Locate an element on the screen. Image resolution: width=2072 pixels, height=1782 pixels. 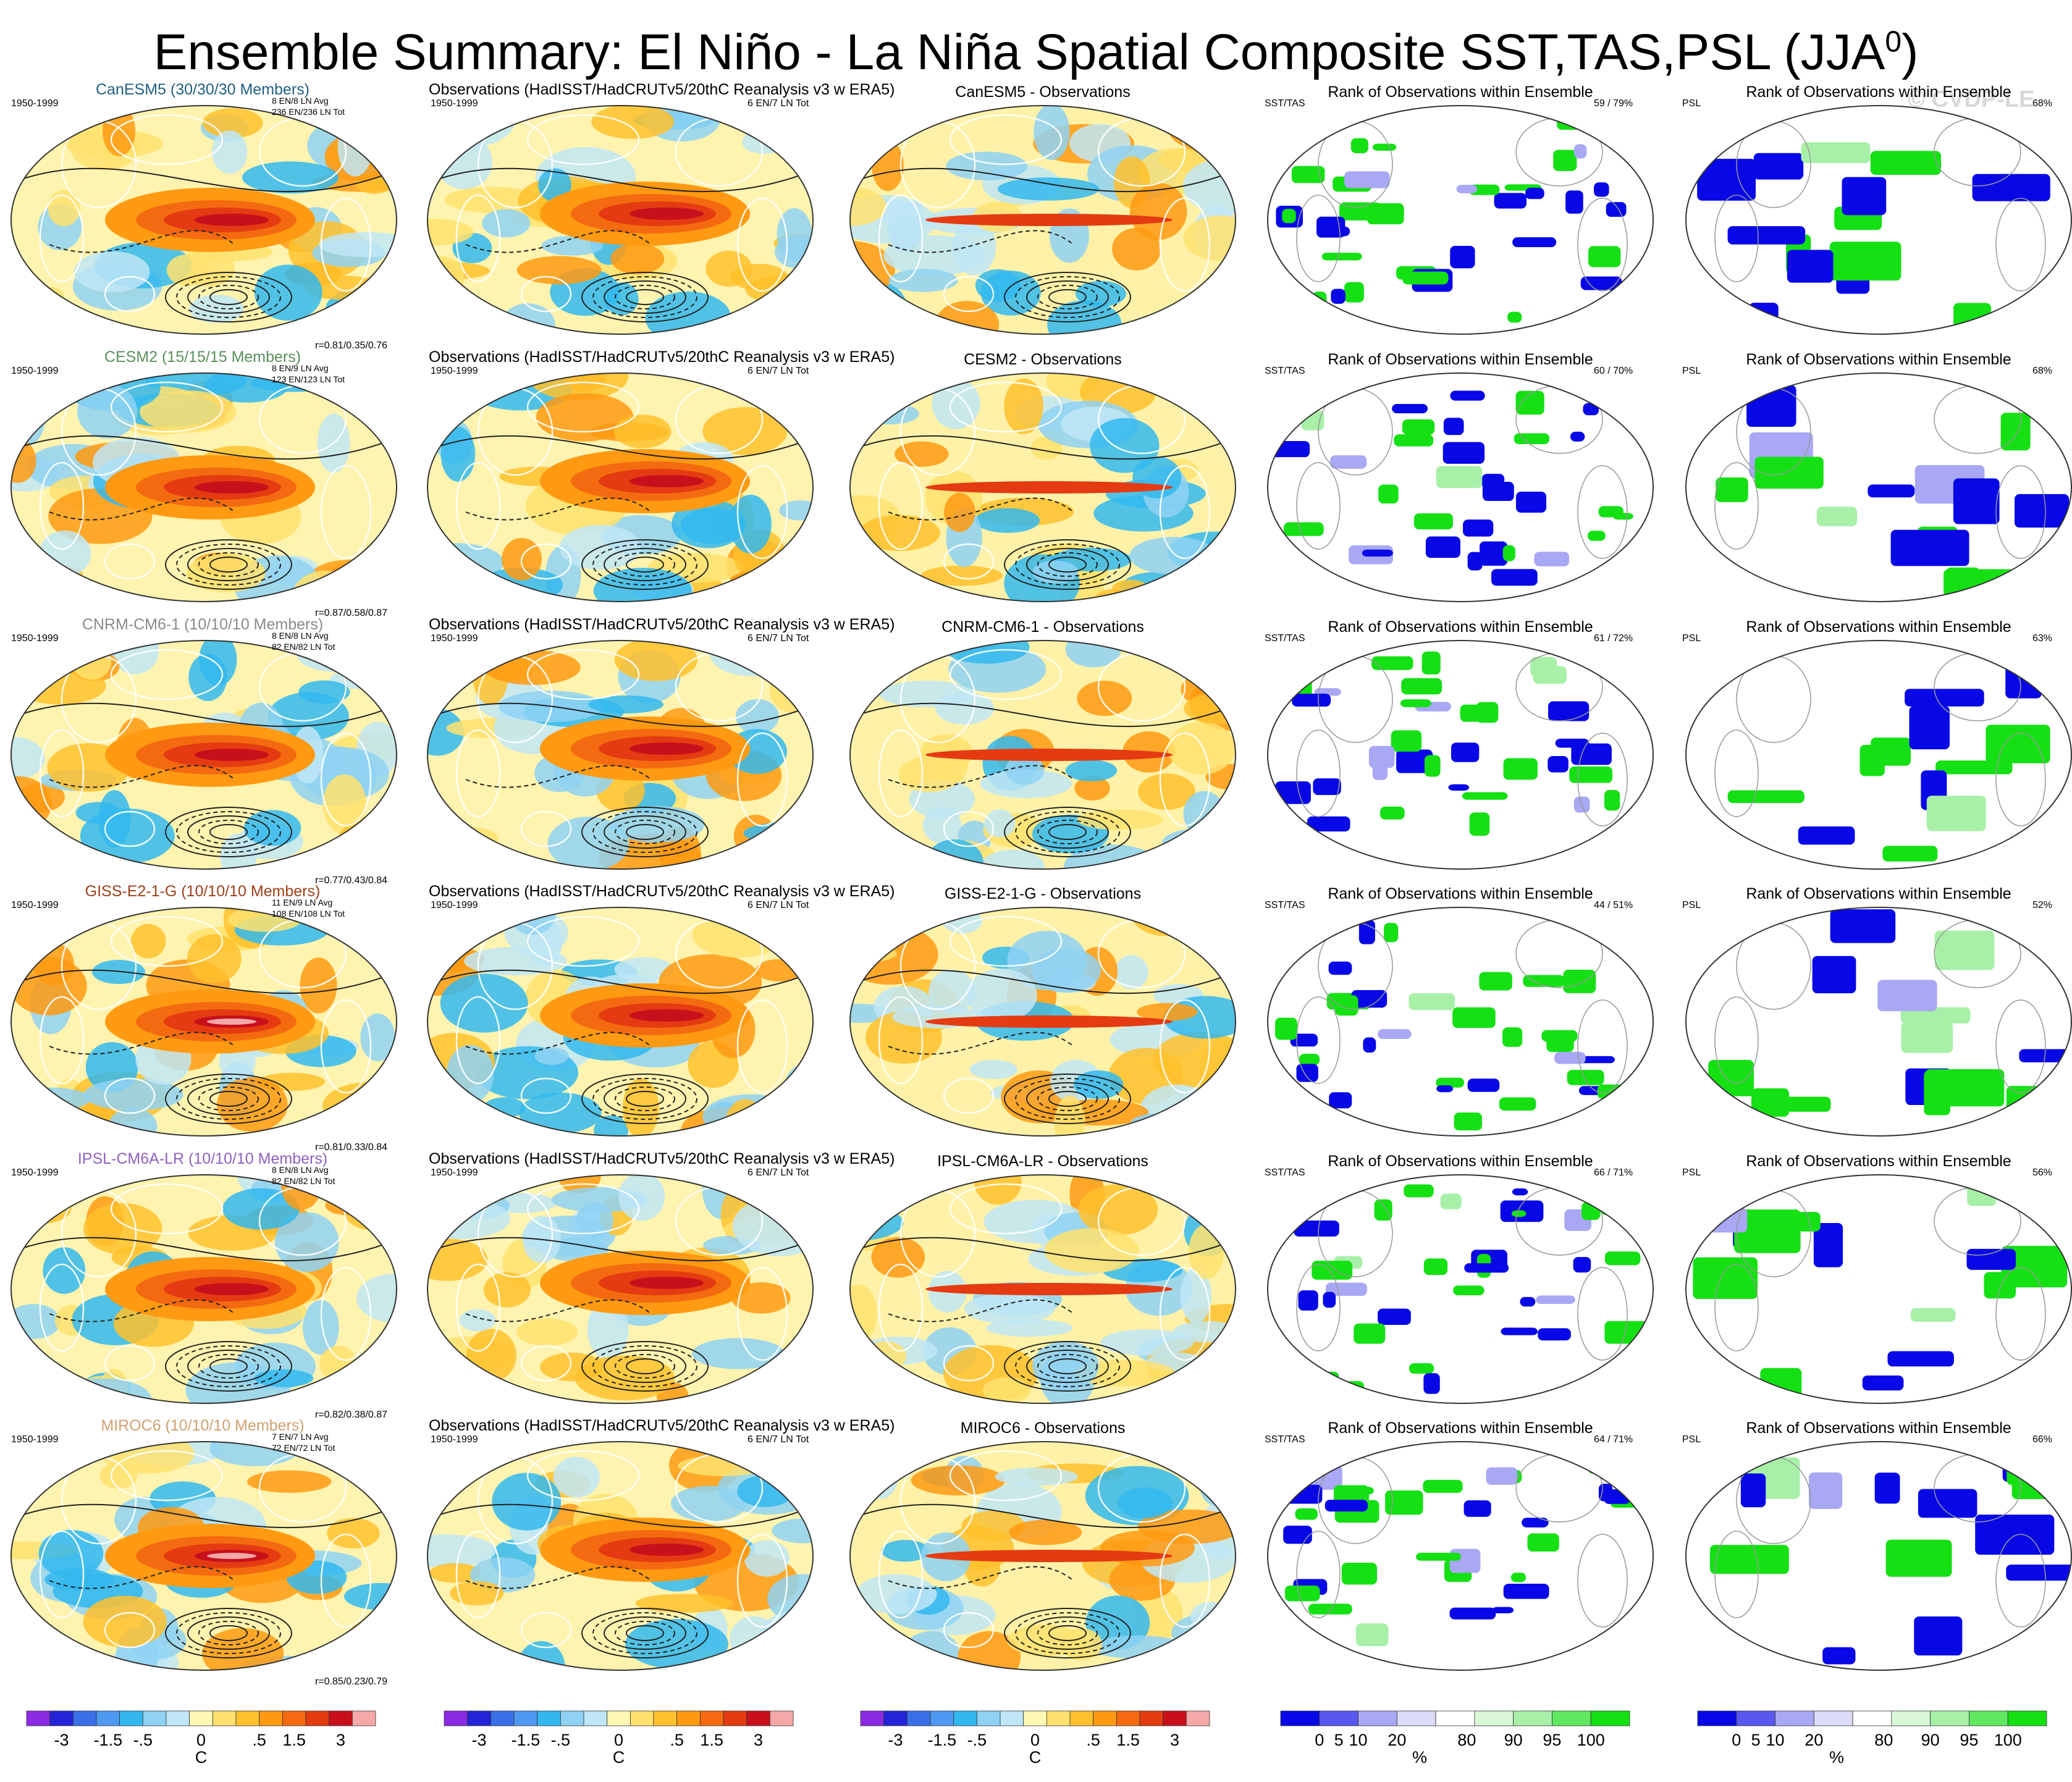
rank-sst-value: 64 / 71% is located at coordinates (1613, 1439).